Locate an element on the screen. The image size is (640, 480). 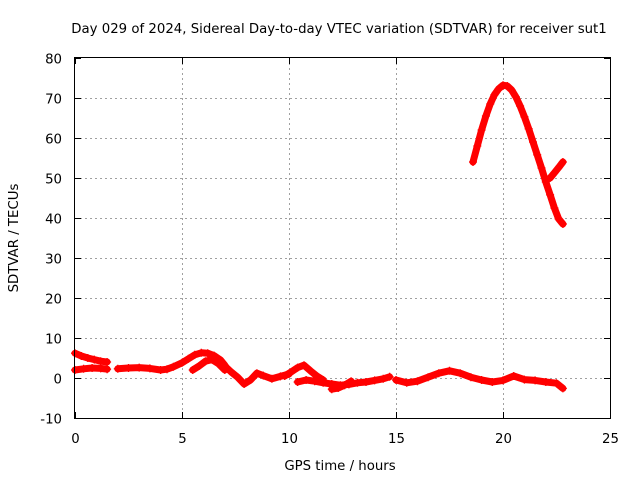
y-tick-label: 20 is located at coordinates (53, 300).